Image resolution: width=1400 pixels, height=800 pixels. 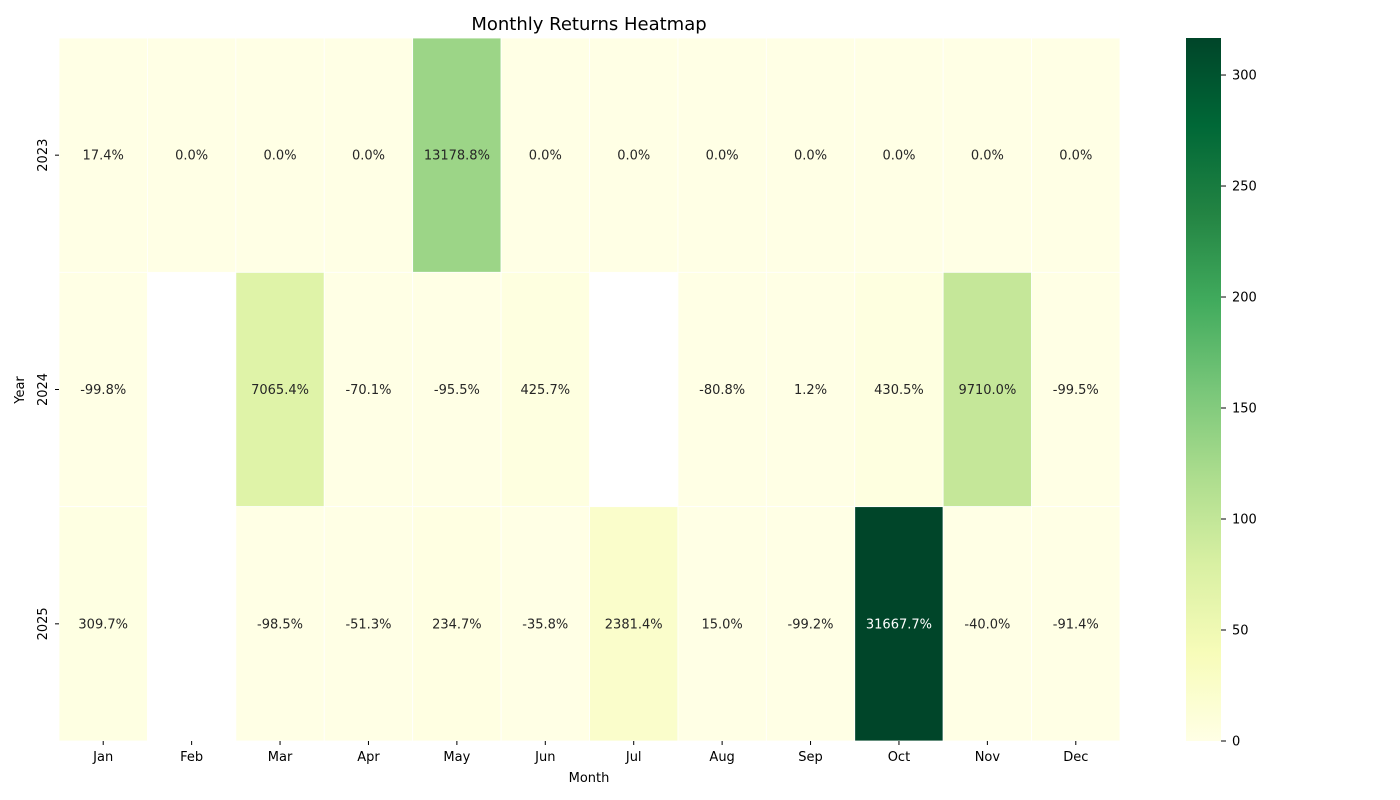 What do you see at coordinates (810, 757) in the screenshot?
I see `x-tick-label: Sep` at bounding box center [810, 757].